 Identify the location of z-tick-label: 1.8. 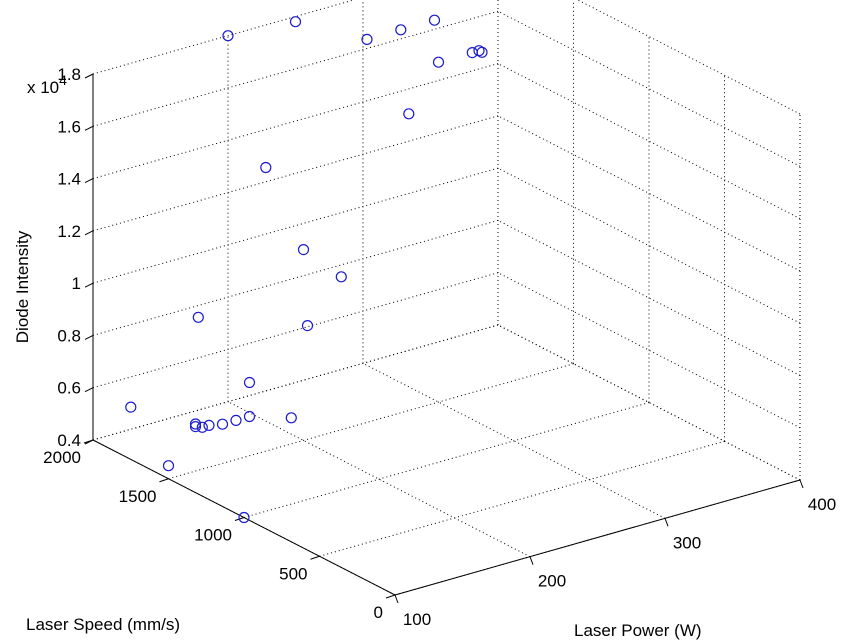
(69, 74).